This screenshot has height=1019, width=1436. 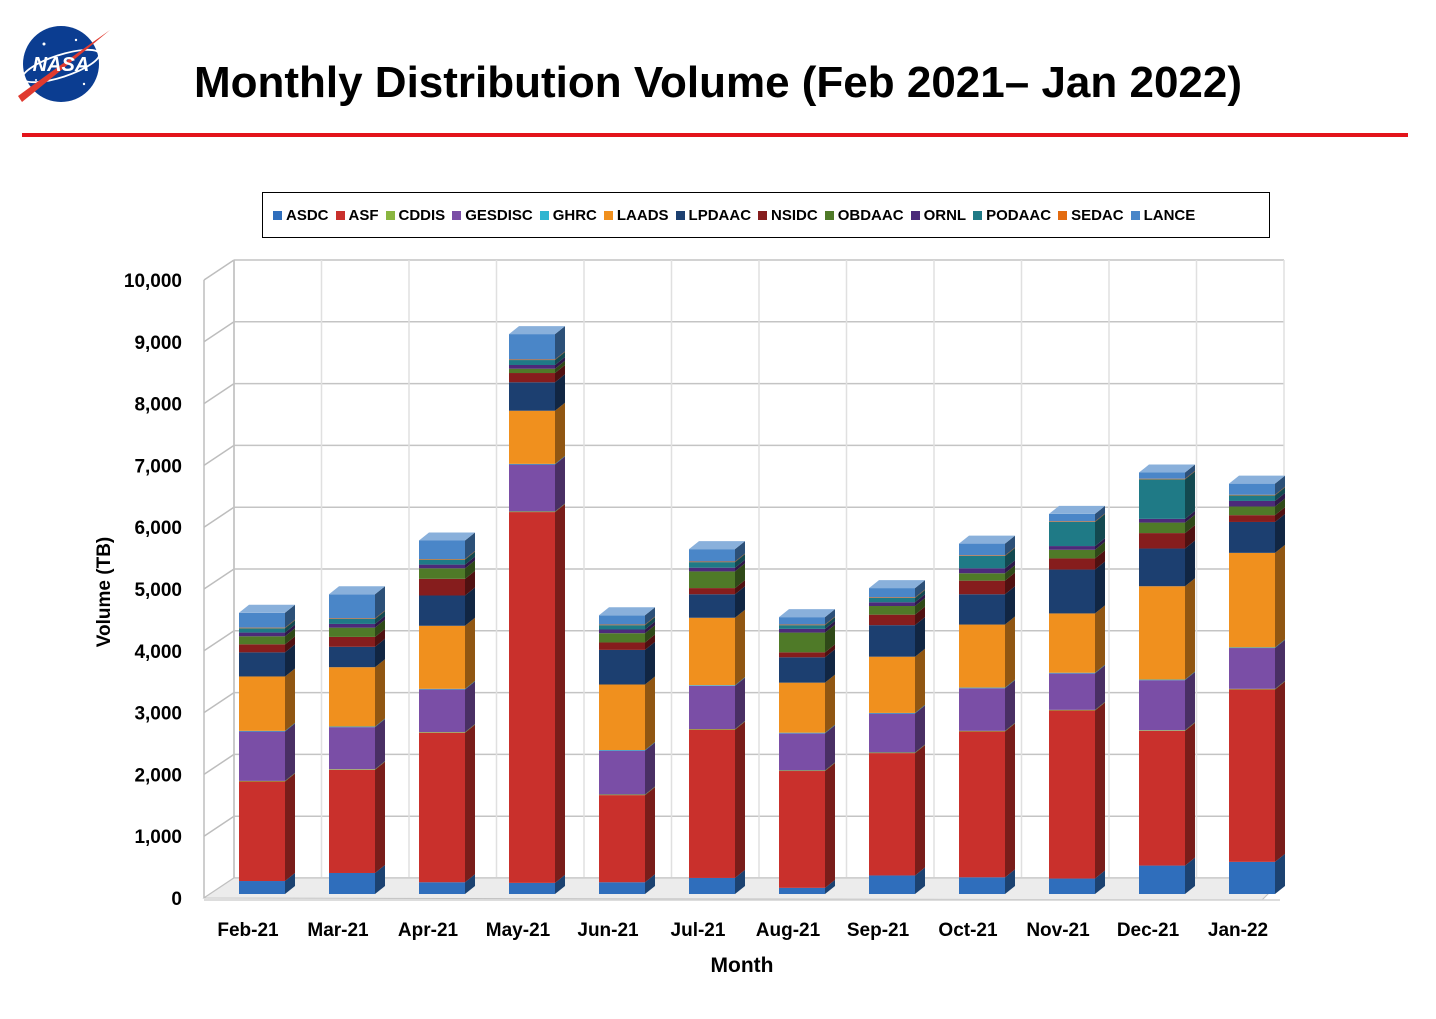 What do you see at coordinates (1012, 215) in the screenshot?
I see `legend-item: PODAAC` at bounding box center [1012, 215].